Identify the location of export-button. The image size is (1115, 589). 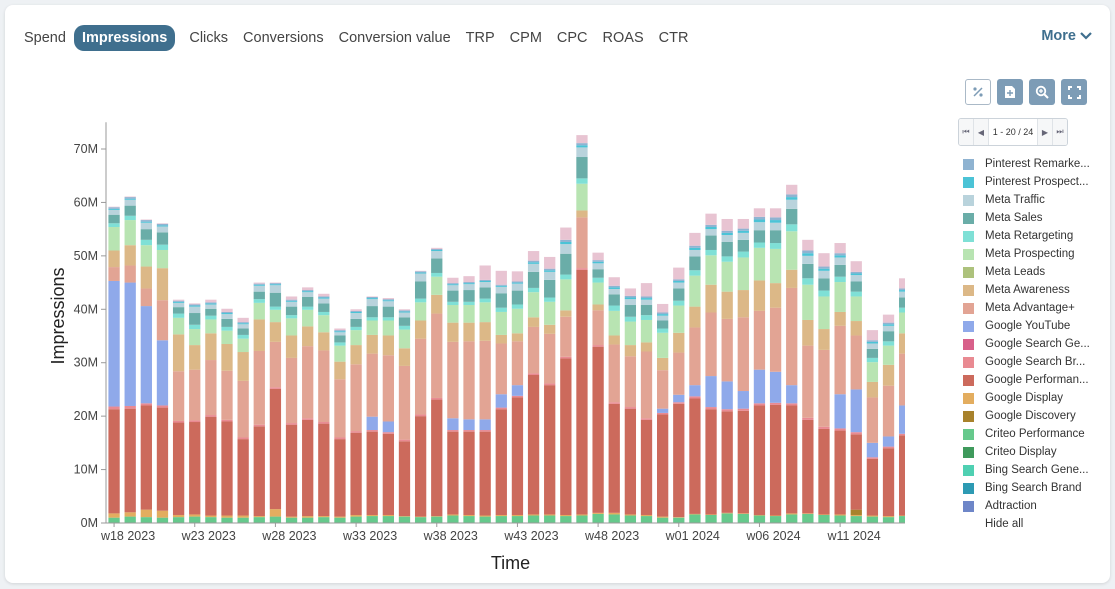
(1010, 92).